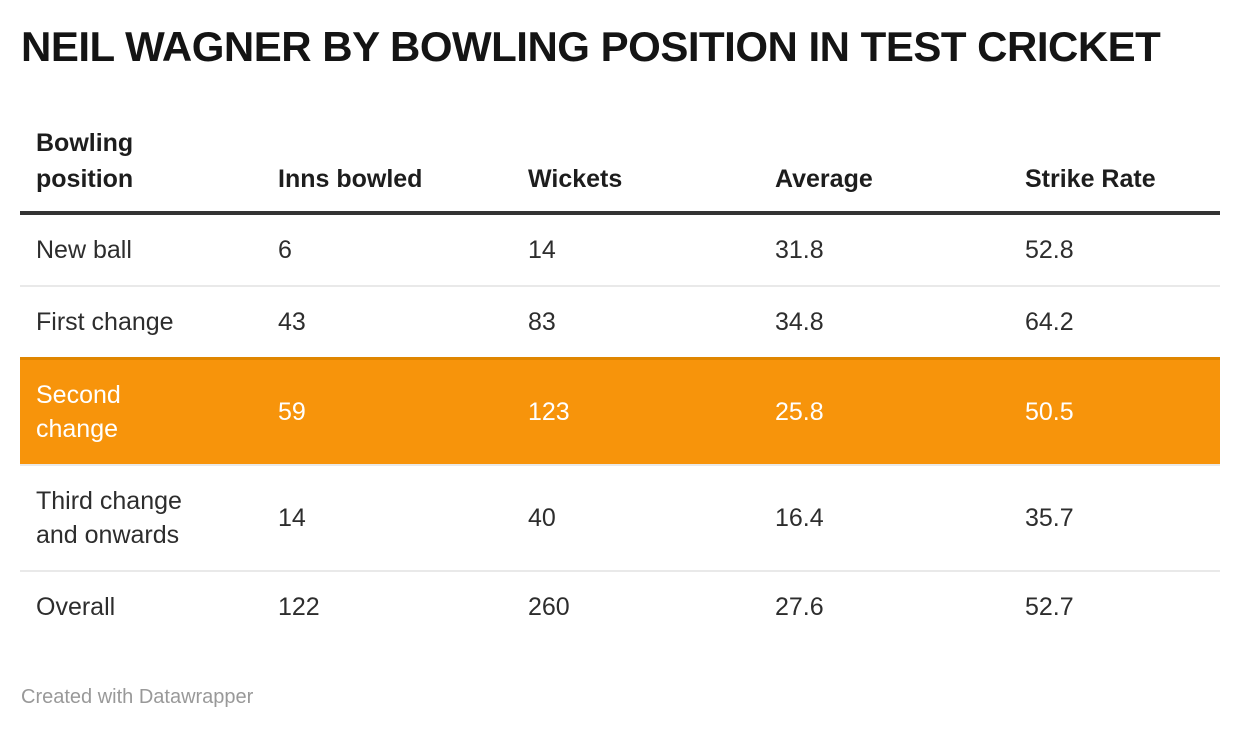 The width and height of the screenshot is (1240, 736). I want to click on cell-strike-rate: 52.7, so click(1114, 606).